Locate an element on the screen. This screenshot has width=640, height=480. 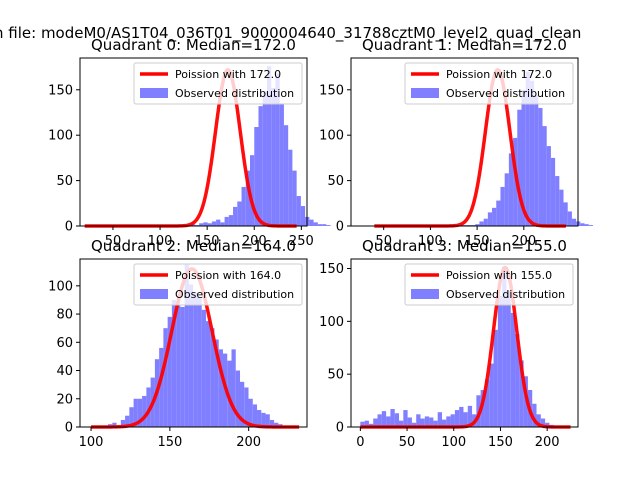
legend-hist-label: Observed distribution is located at coordinates (234, 294).